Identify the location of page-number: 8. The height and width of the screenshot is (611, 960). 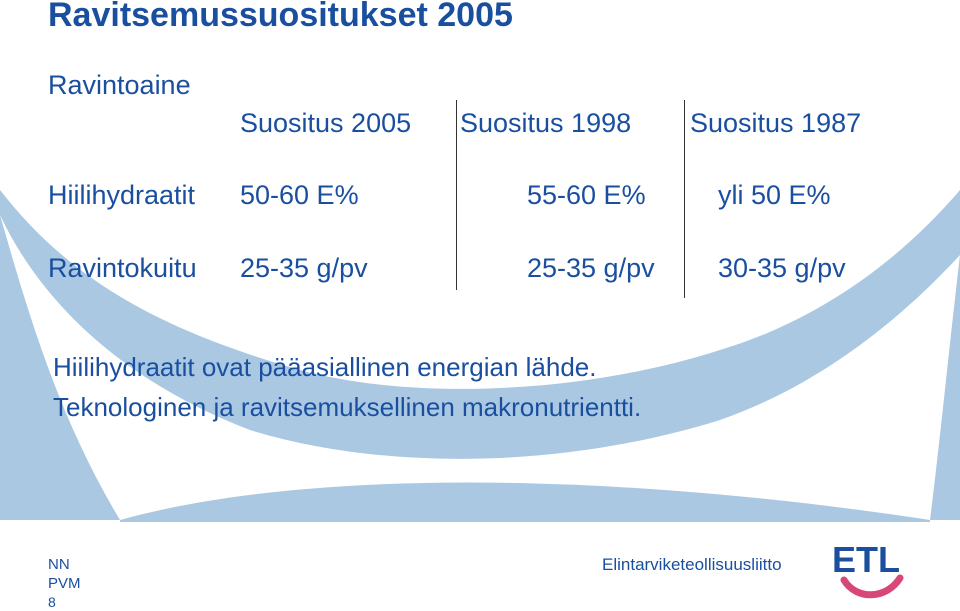
(52, 602).